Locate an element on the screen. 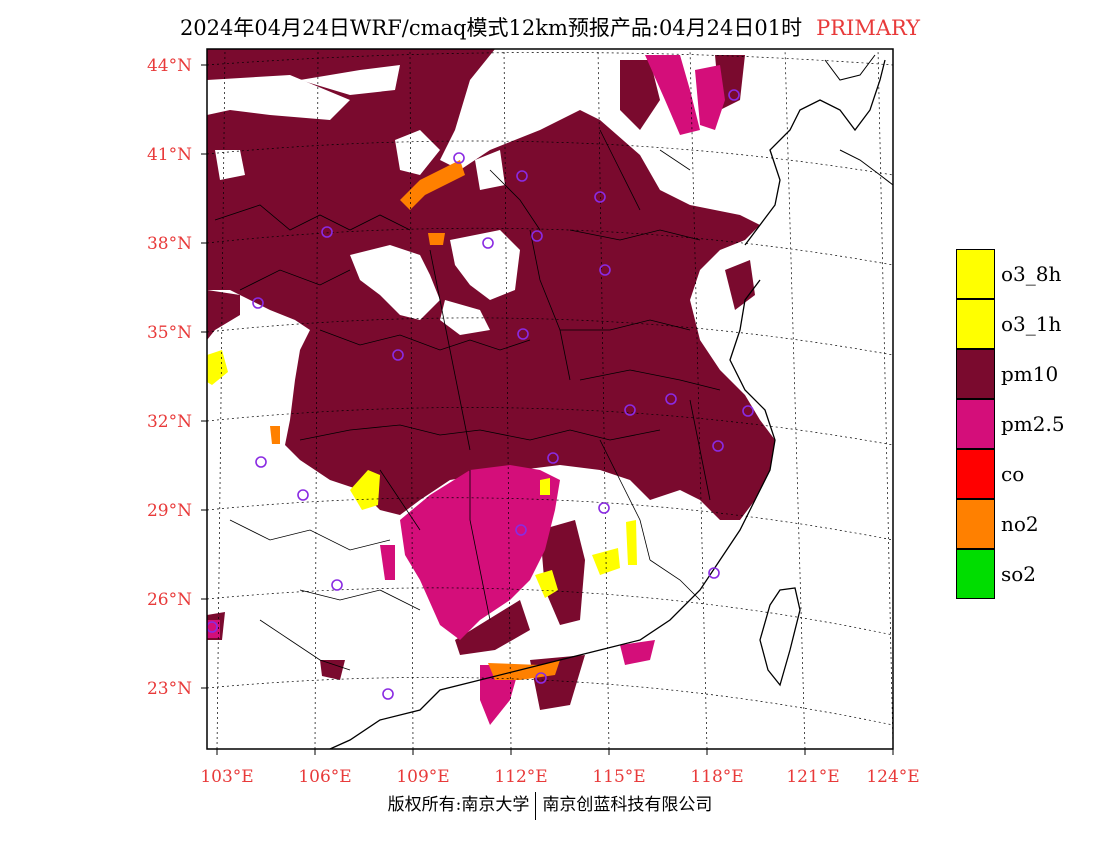 This screenshot has height=850, width=1100. lat-label-38: 38°N is located at coordinates (169, 244).